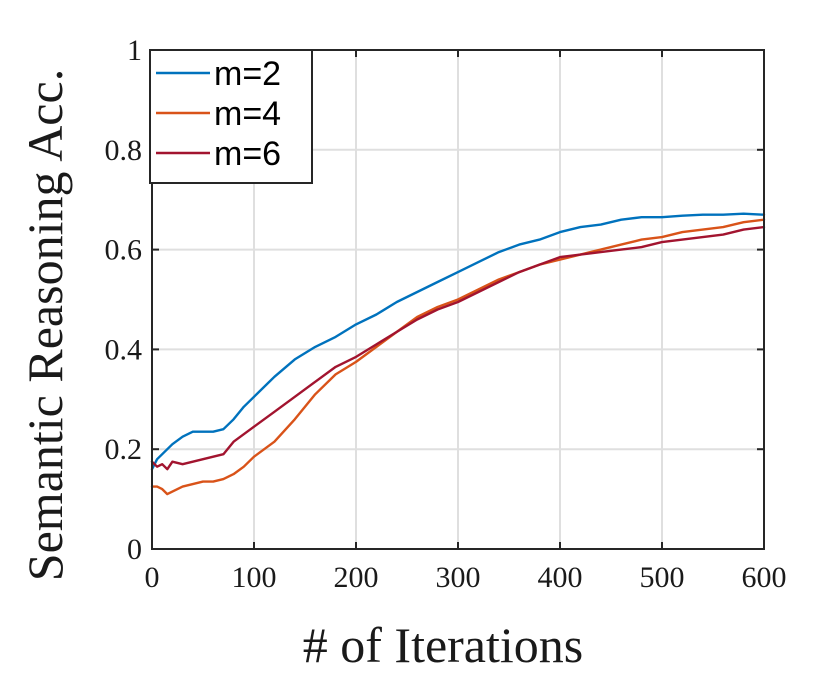 The width and height of the screenshot is (830, 695). I want to click on y-tick-label: 0, so click(134, 549).